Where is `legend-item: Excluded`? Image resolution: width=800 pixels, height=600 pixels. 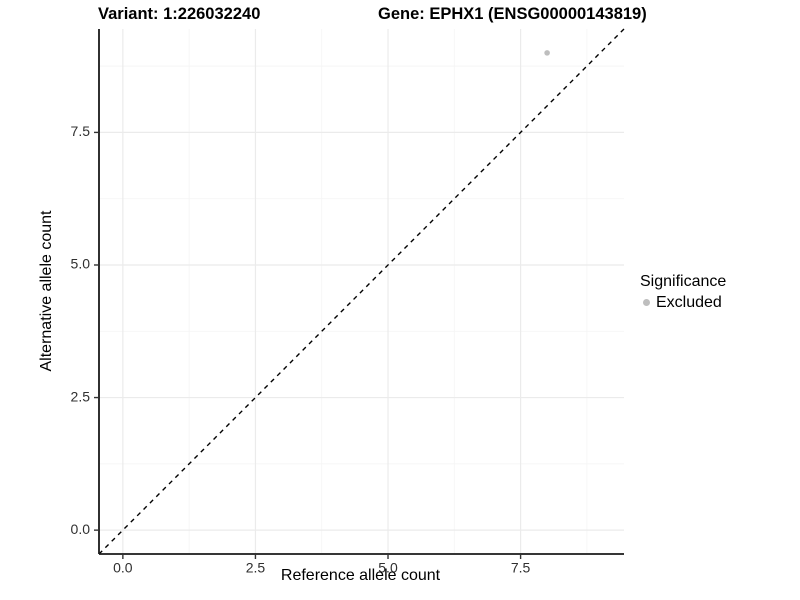
legend-item: Excluded is located at coordinates (683, 302).